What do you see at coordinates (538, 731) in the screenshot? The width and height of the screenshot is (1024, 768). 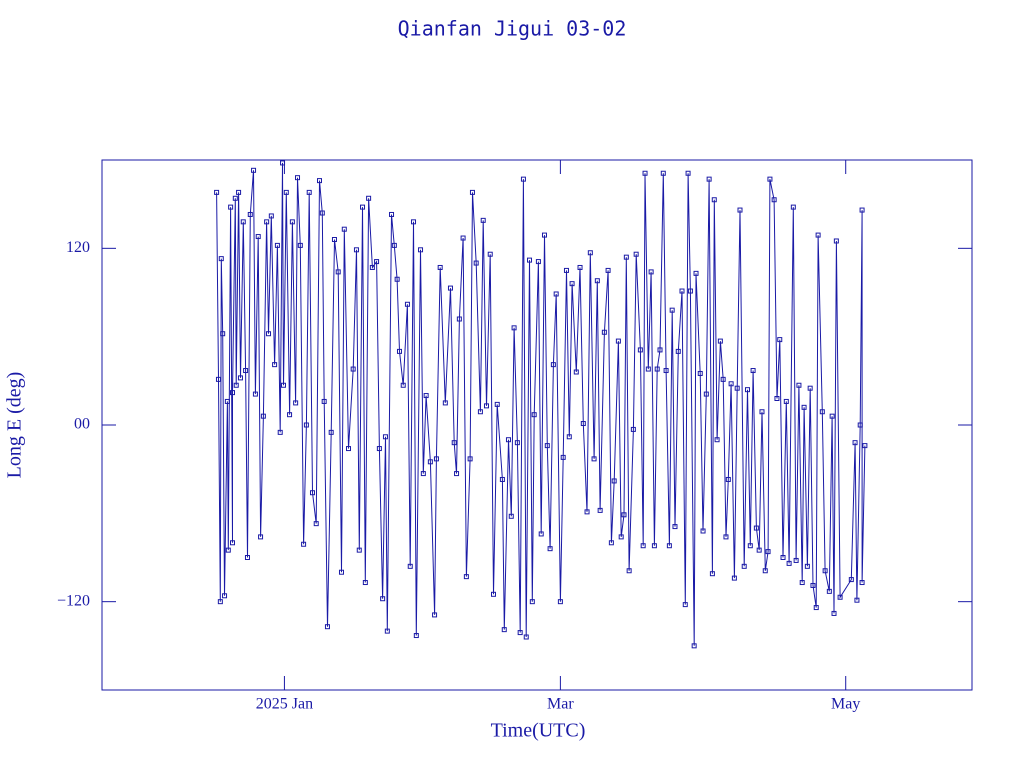 I see `x-axis-label: Time(UTC)` at bounding box center [538, 731].